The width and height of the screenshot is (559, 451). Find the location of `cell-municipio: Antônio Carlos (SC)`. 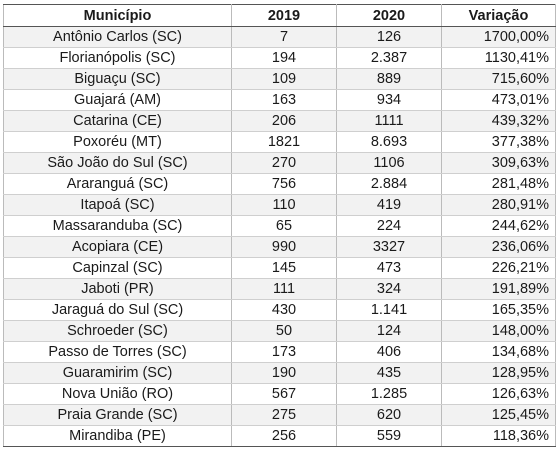

cell-municipio: Antônio Carlos (SC) is located at coordinates (117, 37).